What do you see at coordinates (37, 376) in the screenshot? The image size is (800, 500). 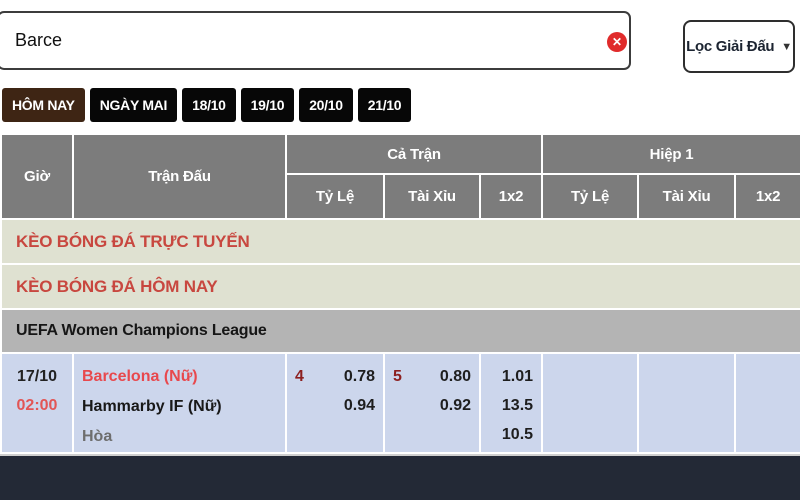 I see `match-date: 17/10` at bounding box center [37, 376].